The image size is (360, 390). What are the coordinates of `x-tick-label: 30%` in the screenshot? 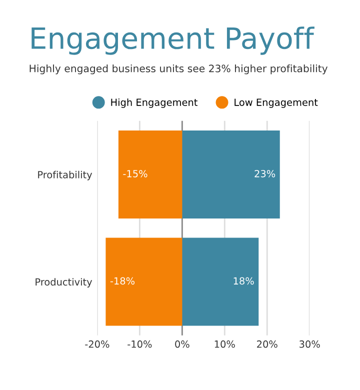 It's located at (310, 344).